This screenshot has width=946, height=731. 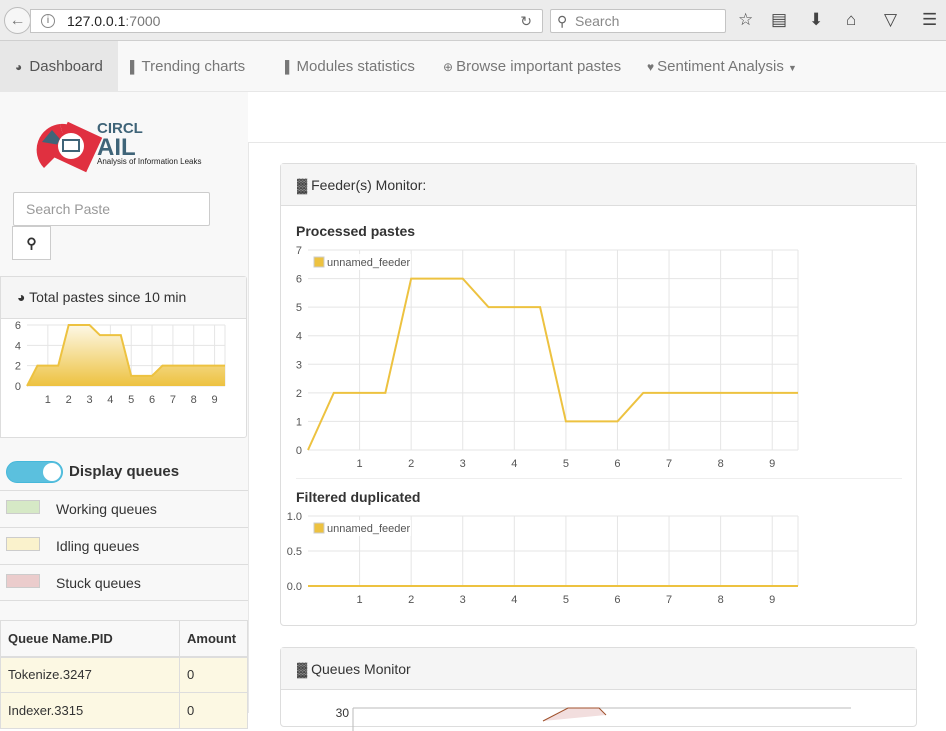 What do you see at coordinates (48, 21) in the screenshot?
I see `info-icon: i` at bounding box center [48, 21].